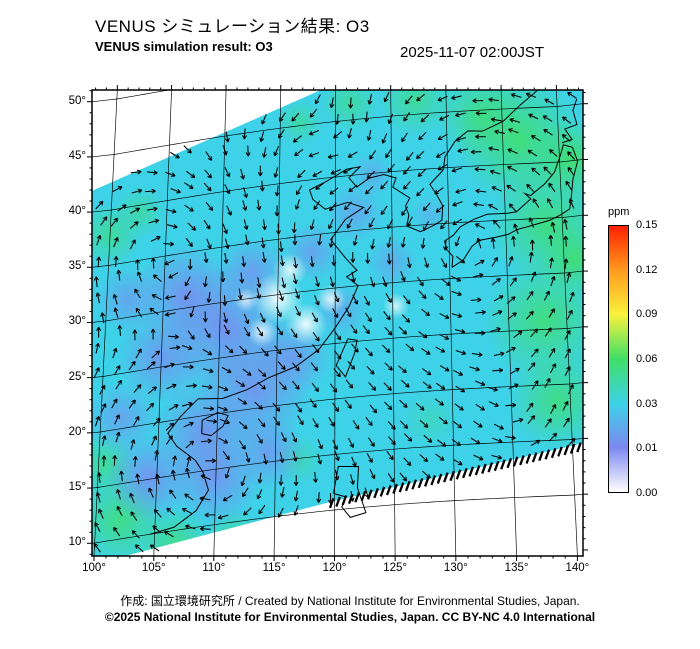  What do you see at coordinates (94, 568) in the screenshot?
I see `lon-tick-label: 100°` at bounding box center [94, 568].